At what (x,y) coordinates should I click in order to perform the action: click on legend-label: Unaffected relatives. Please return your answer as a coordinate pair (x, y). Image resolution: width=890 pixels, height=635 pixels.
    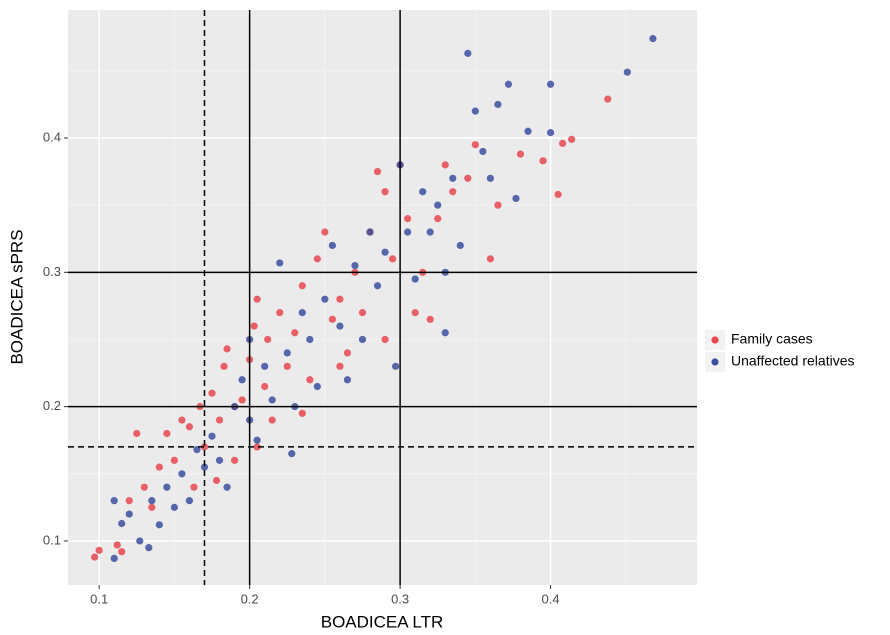
    Looking at the image, I should click on (792, 361).